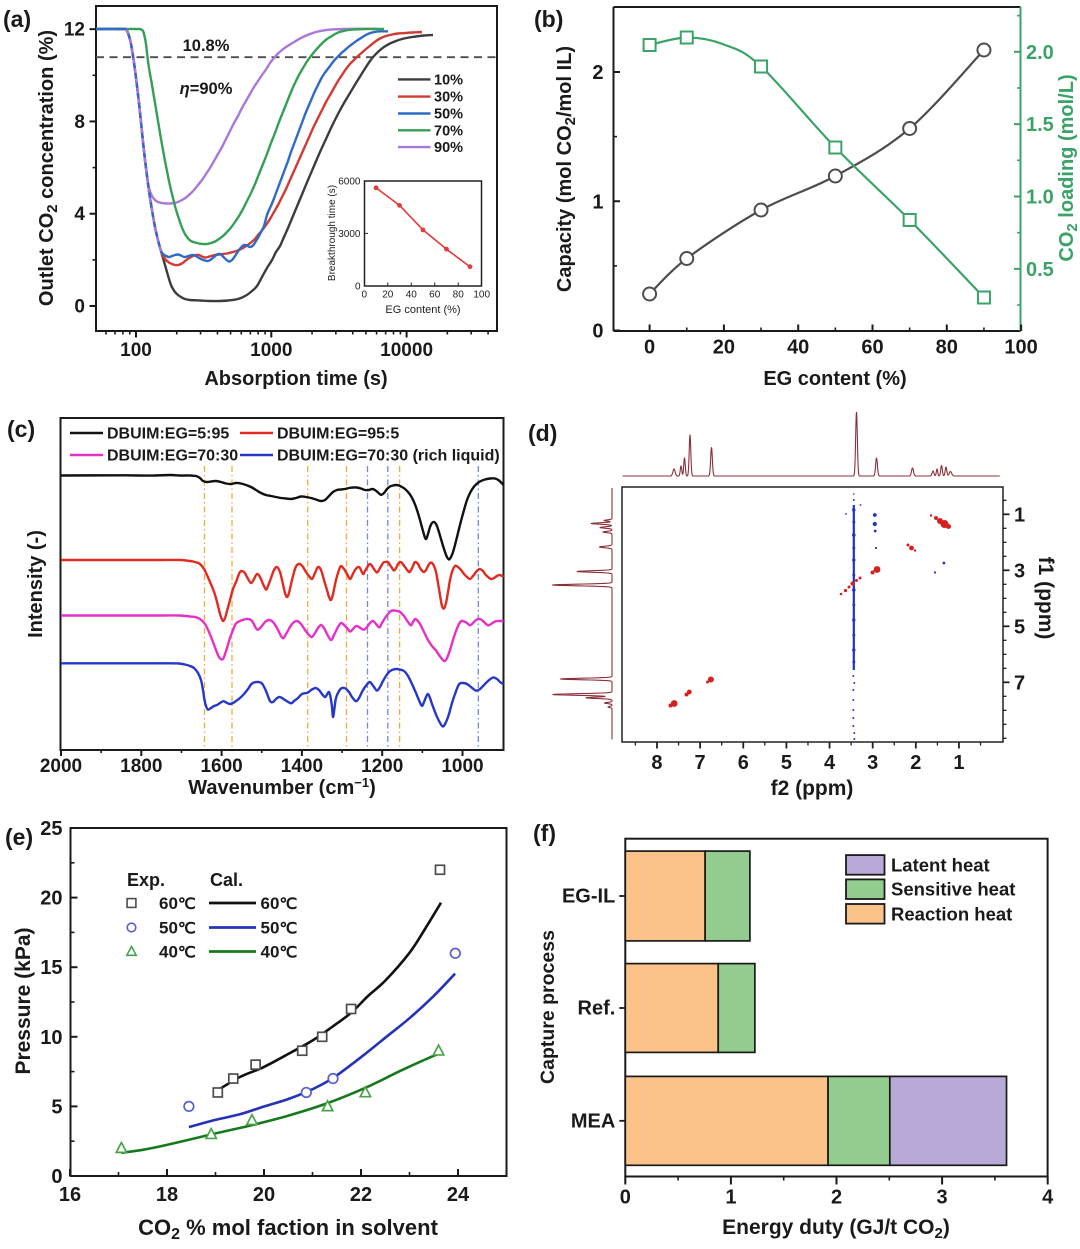 Image resolution: width=1080 pixels, height=1249 pixels. I want to click on svg-text: 30%, so click(448, 98).